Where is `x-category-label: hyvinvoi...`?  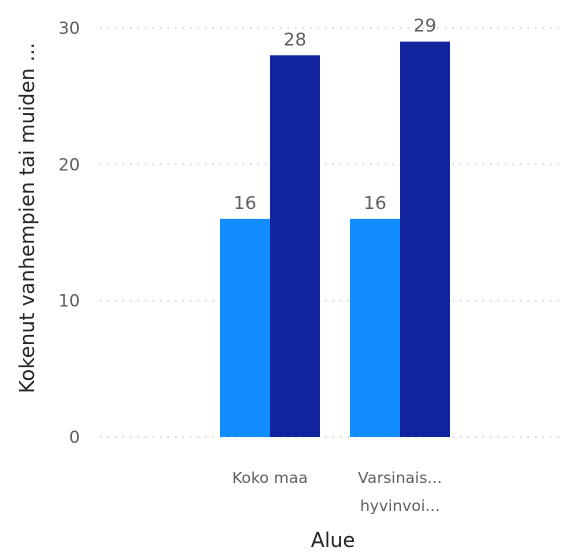 x-category-label: hyvinvoi... is located at coordinates (400, 506).